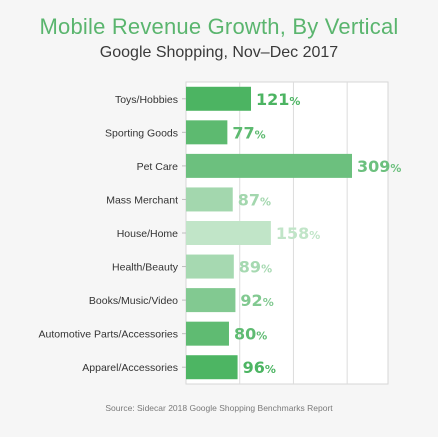 This screenshot has height=437, width=438. Describe the element at coordinates (145, 268) in the screenshot. I see `category-label: Health/Beauty` at that location.